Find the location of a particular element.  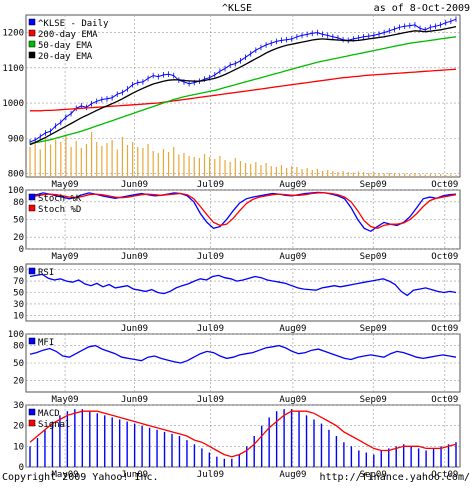

legend-label: MFI is located at coordinates (46, 343).